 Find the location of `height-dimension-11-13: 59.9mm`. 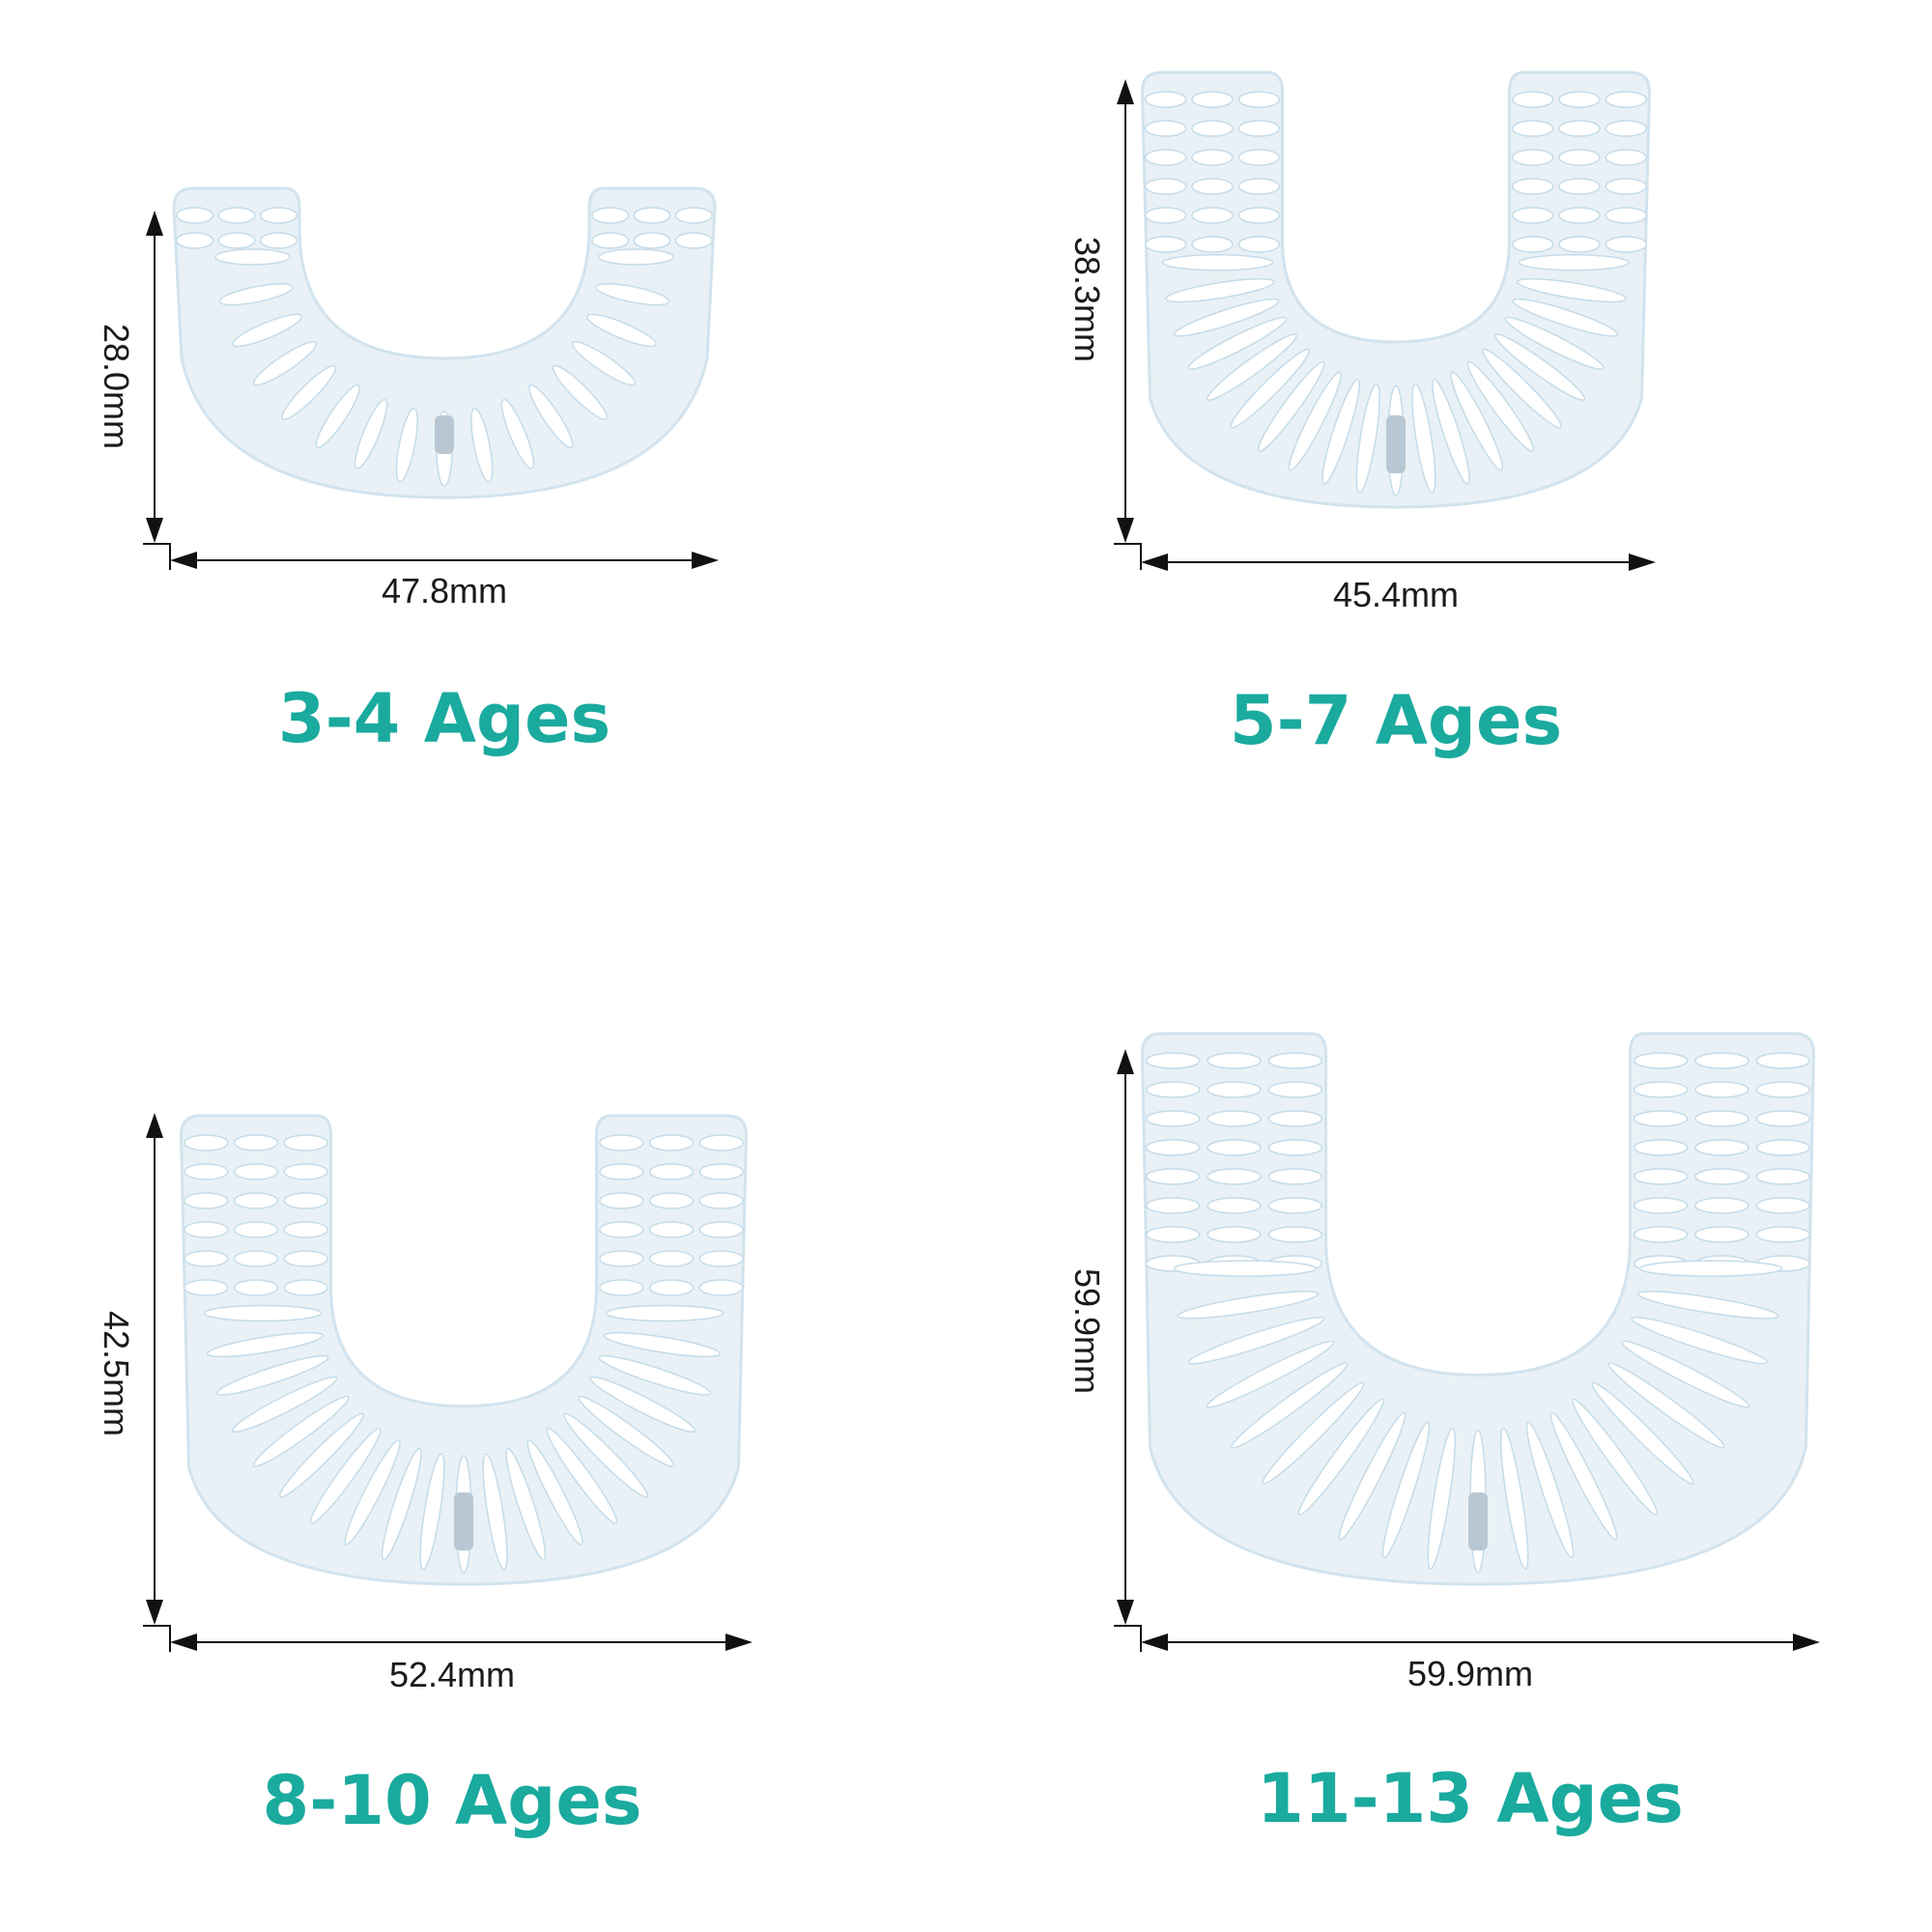

height-dimension-11-13: 59.9mm is located at coordinates (1104, 1350).